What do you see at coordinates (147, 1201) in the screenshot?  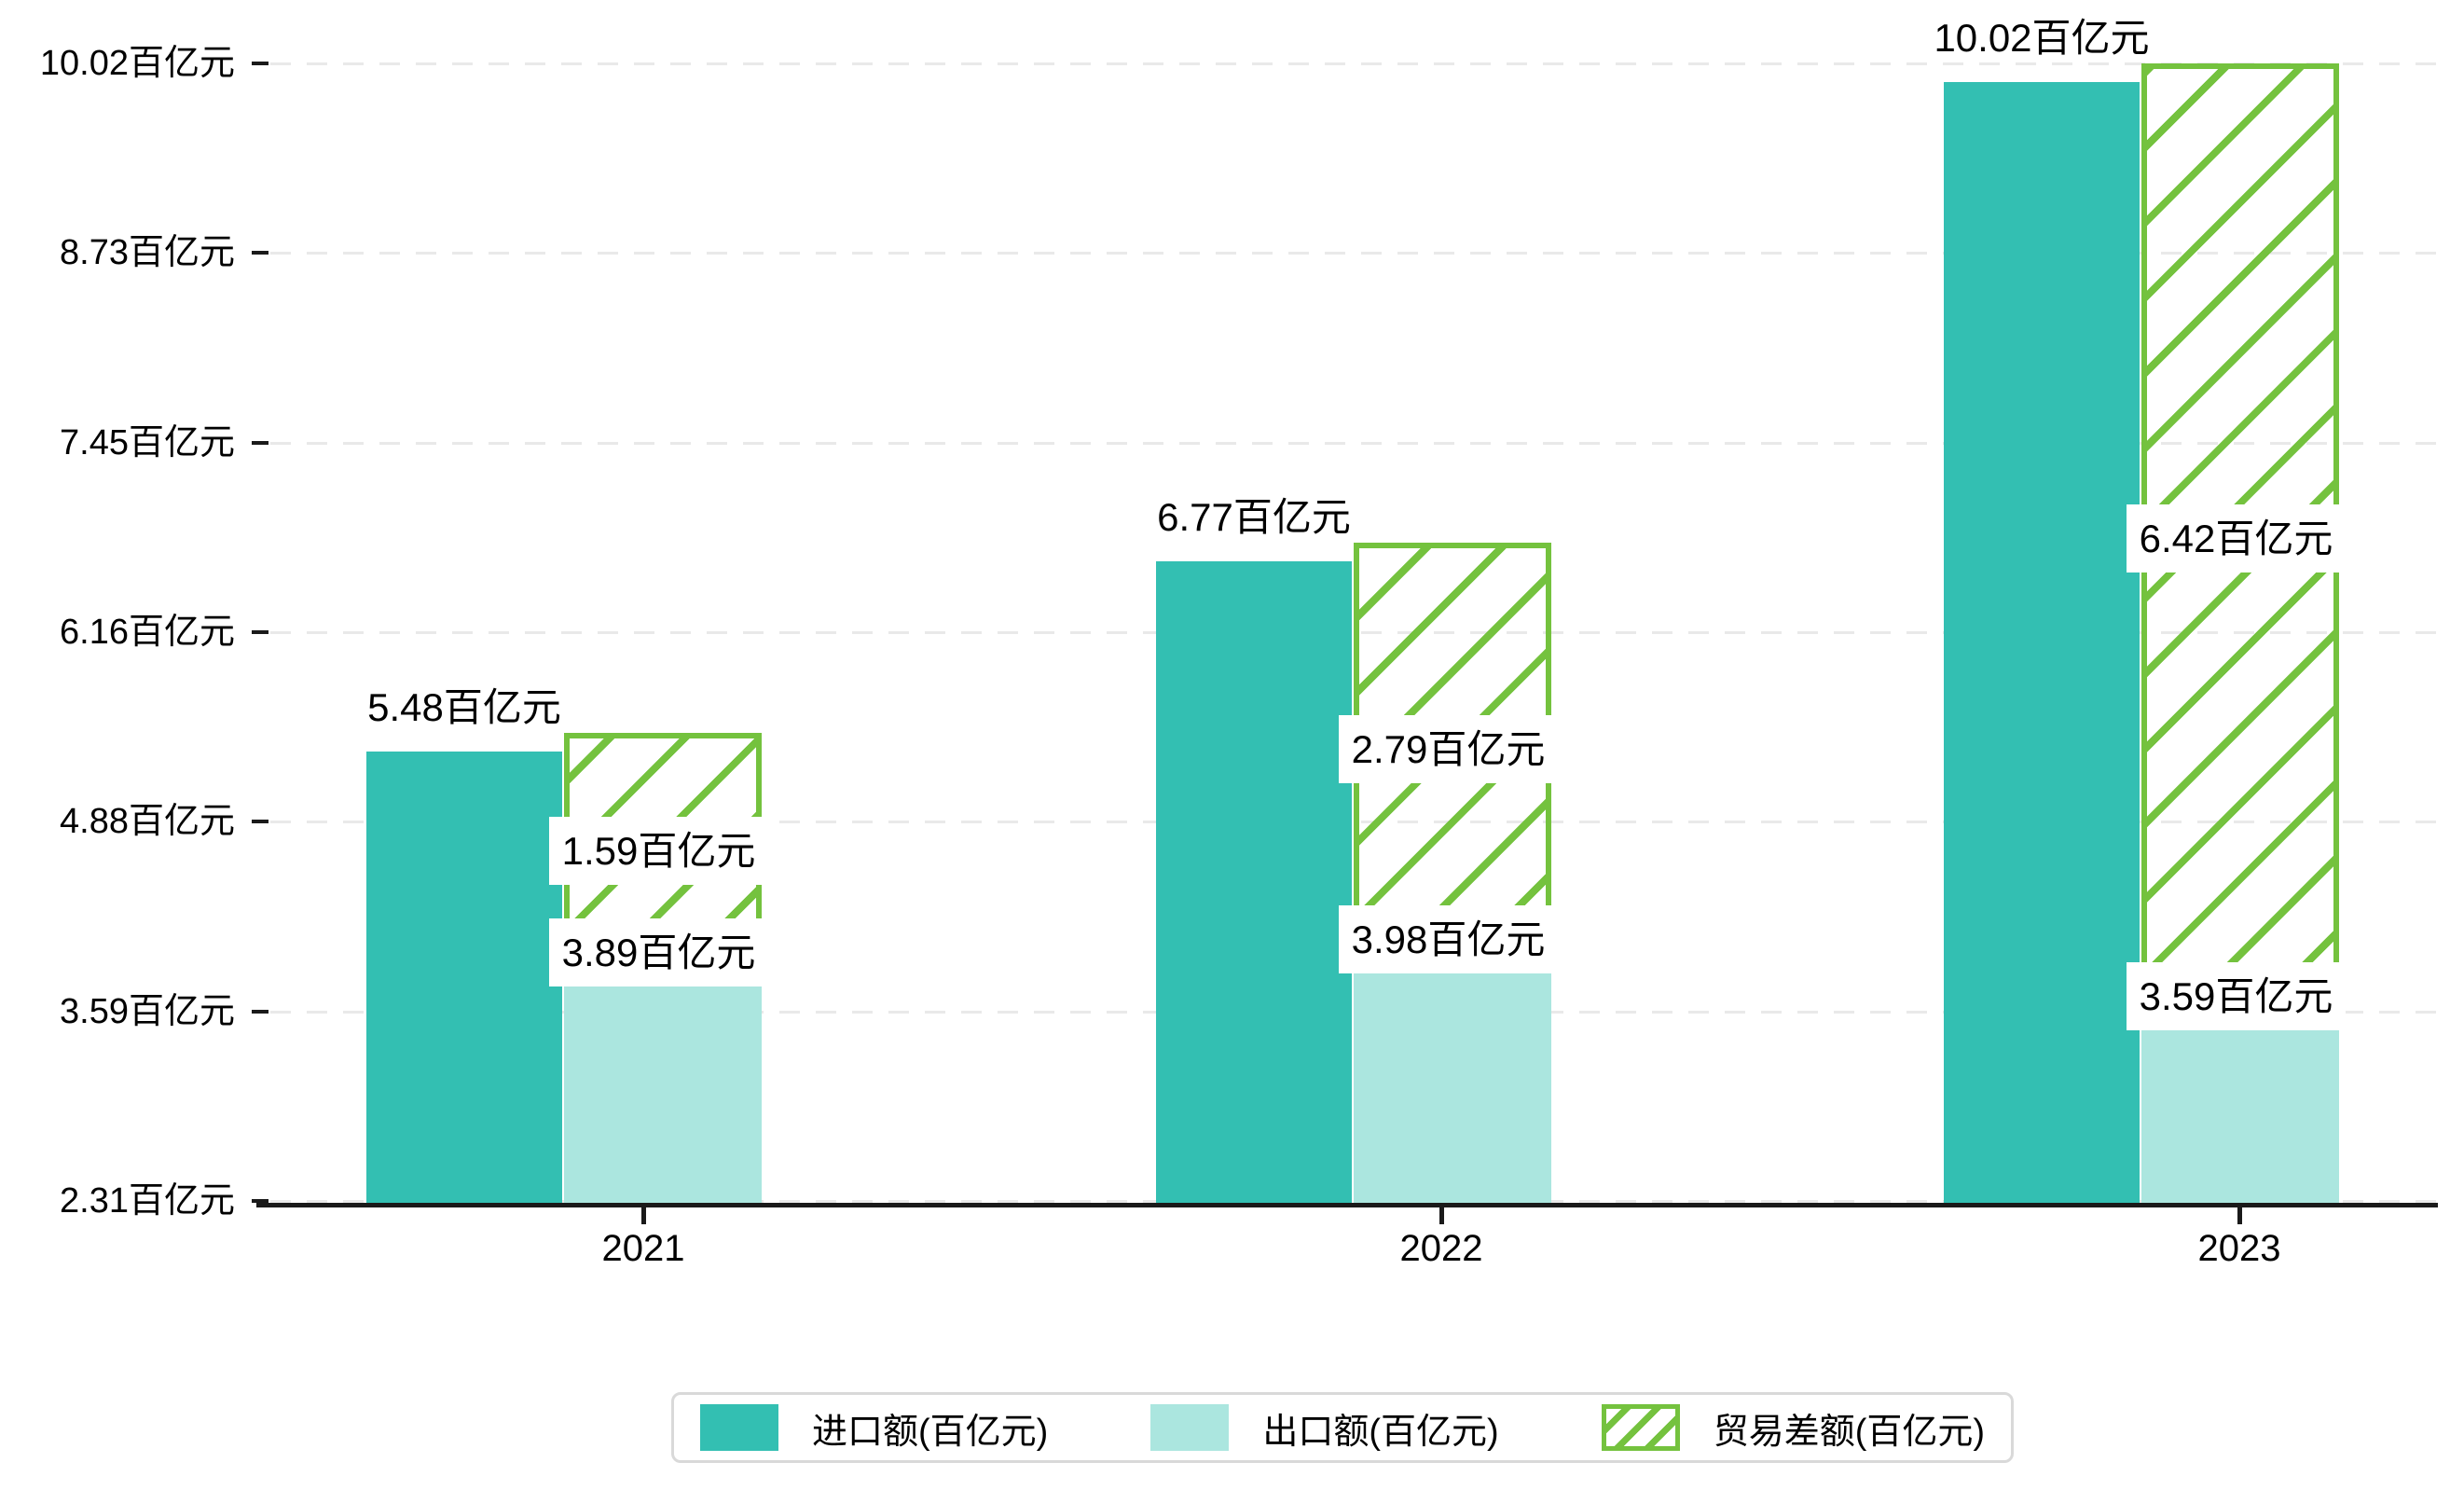 I see `y-tick-label: 2.31百亿元` at bounding box center [147, 1201].